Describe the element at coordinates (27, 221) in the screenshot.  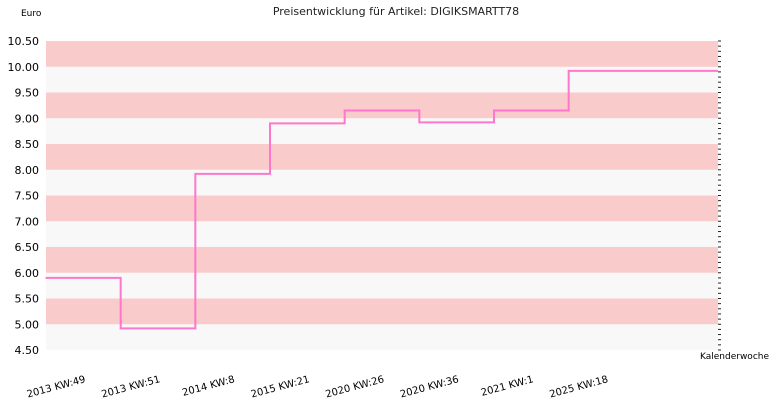
I see `y-tick-label: 7.00` at that location.